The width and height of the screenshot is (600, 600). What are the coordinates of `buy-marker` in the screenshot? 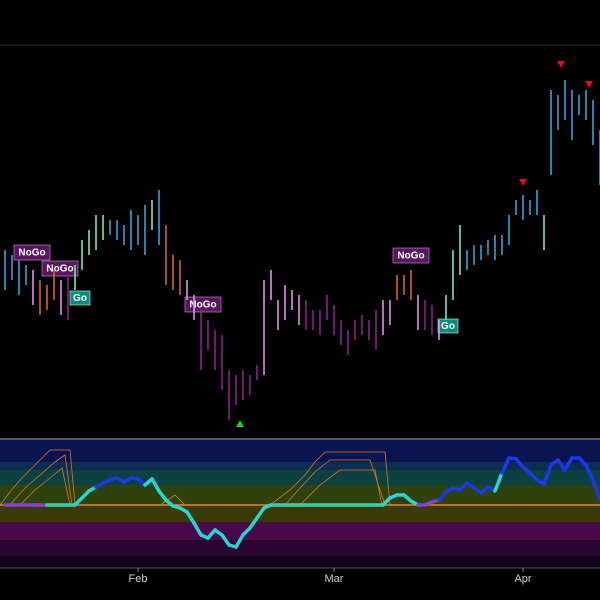 It's located at (240, 423).